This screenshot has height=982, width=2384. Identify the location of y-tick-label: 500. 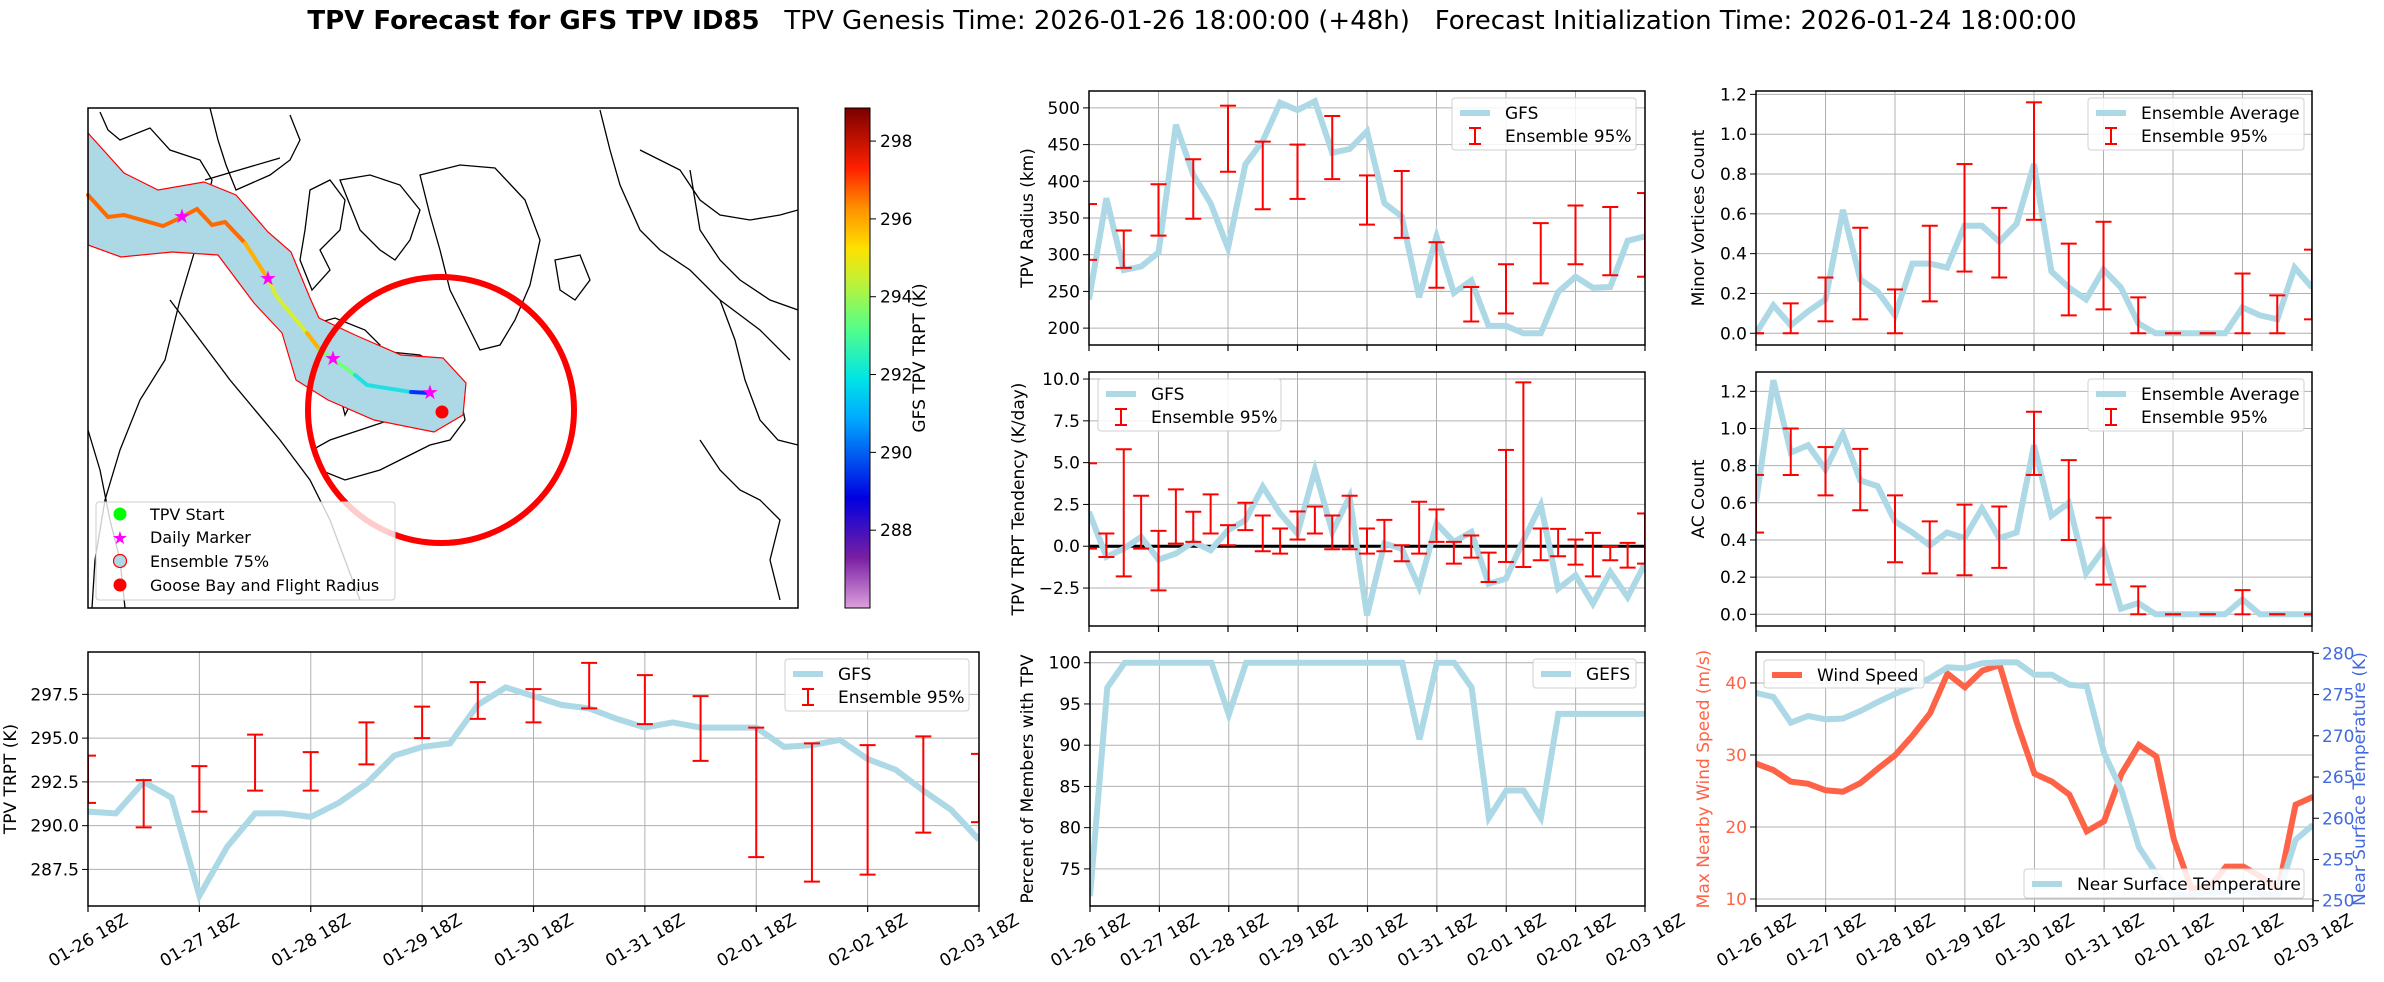
(1064, 109).